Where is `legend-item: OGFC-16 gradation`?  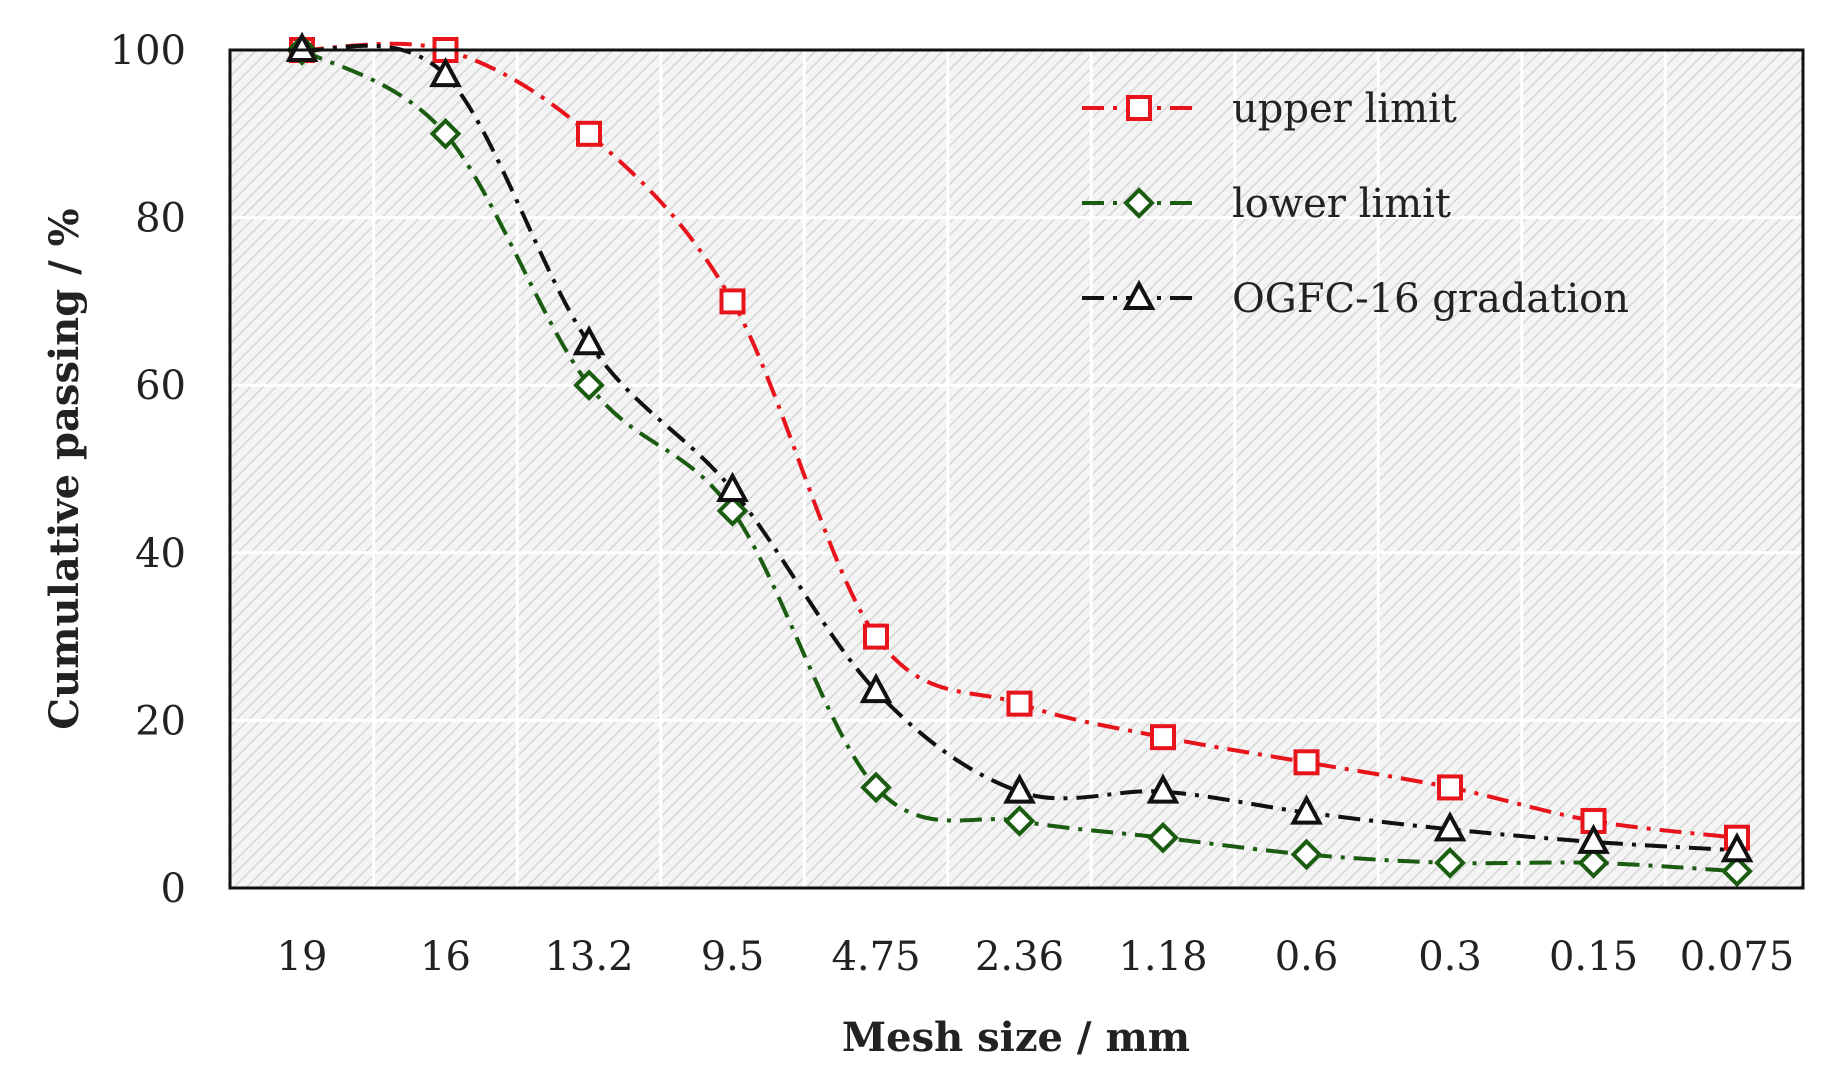 legend-item: OGFC-16 gradation is located at coordinates (1355, 299).